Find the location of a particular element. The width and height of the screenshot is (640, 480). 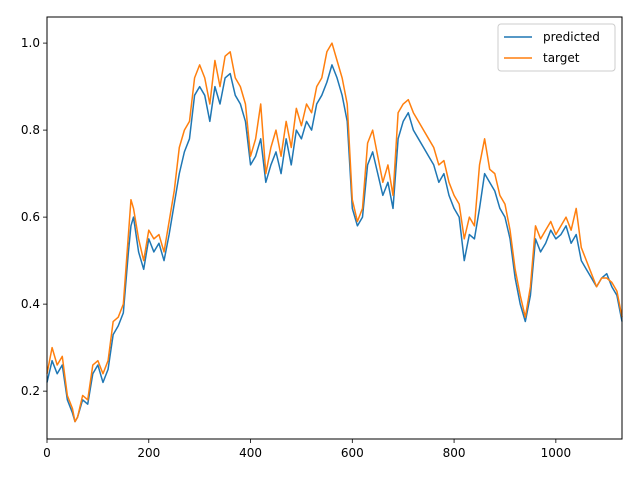

x-axis: 0 200 400 600 800 1000 is located at coordinates (307, 449).